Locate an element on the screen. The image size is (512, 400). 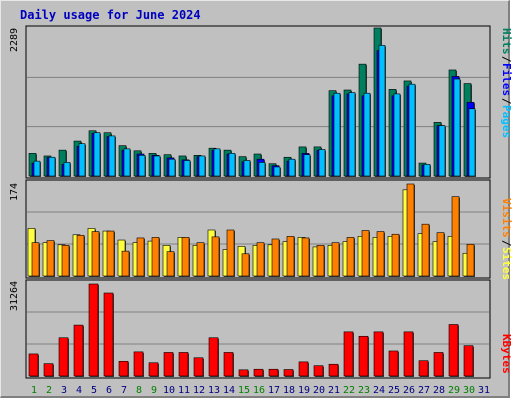
chart-title: Daily usage for June 2024 is located at coordinates (110, 15).